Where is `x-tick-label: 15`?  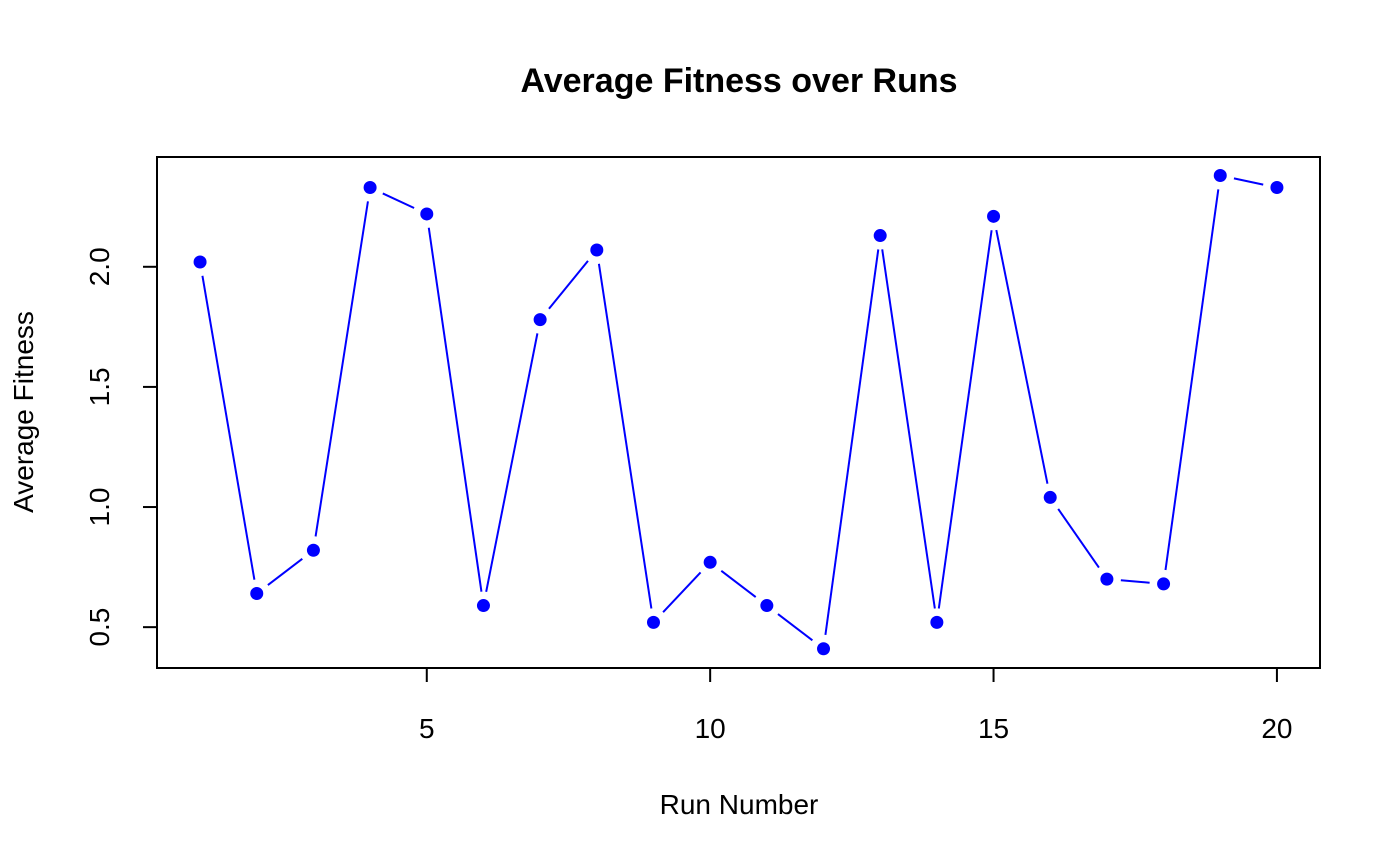
x-tick-label: 15 is located at coordinates (993, 728).